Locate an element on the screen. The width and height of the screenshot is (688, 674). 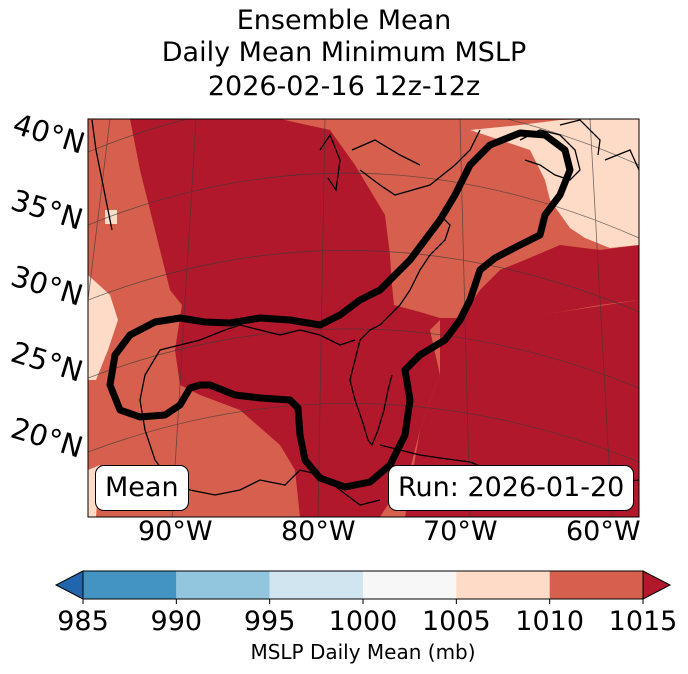
colorbar-over-arrow is located at coordinates (657, 585).